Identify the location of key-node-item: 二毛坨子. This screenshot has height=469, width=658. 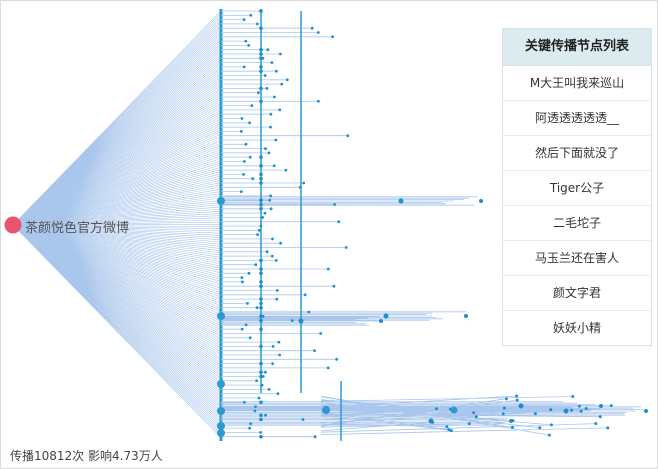
(577, 223).